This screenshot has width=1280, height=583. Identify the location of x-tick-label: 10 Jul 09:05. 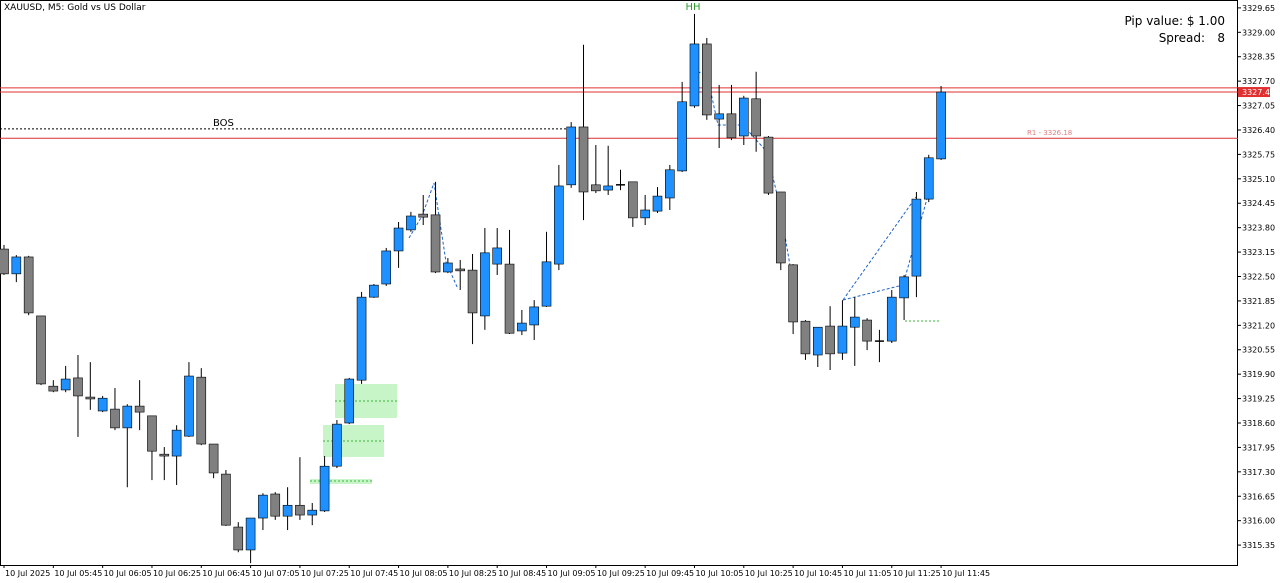
(572, 573).